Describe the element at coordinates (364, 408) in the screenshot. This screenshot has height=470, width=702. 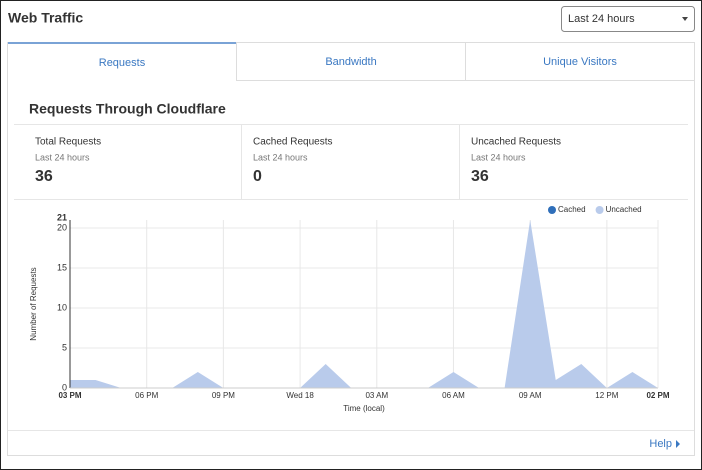
I see `x-axis-label: Time (local)` at that location.